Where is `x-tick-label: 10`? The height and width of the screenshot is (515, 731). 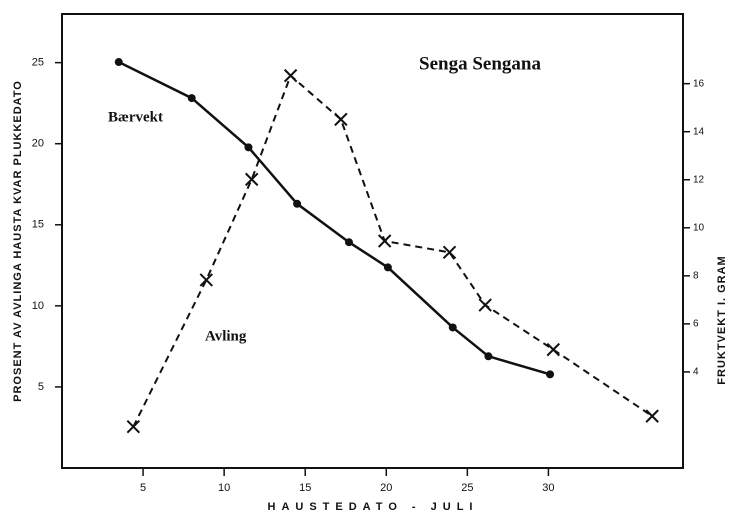 x-tick-label: 10 is located at coordinates (224, 488).